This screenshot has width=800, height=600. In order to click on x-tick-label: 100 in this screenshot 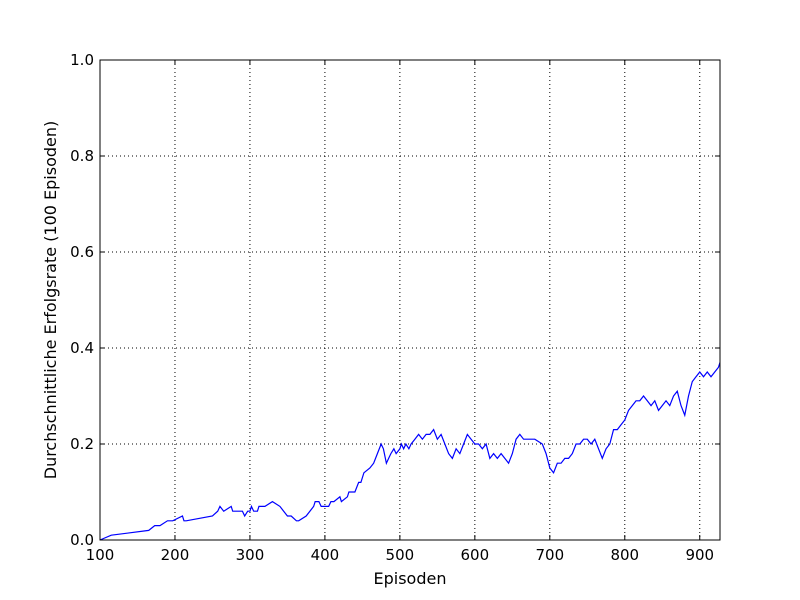, I will do `click(100, 555)`.